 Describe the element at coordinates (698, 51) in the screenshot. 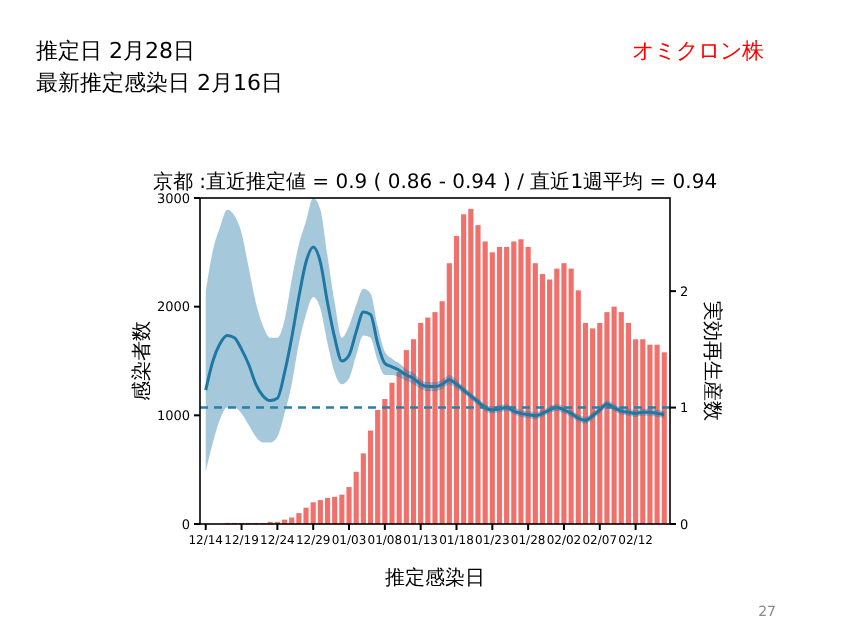

I see `text: オミクロン株` at that location.